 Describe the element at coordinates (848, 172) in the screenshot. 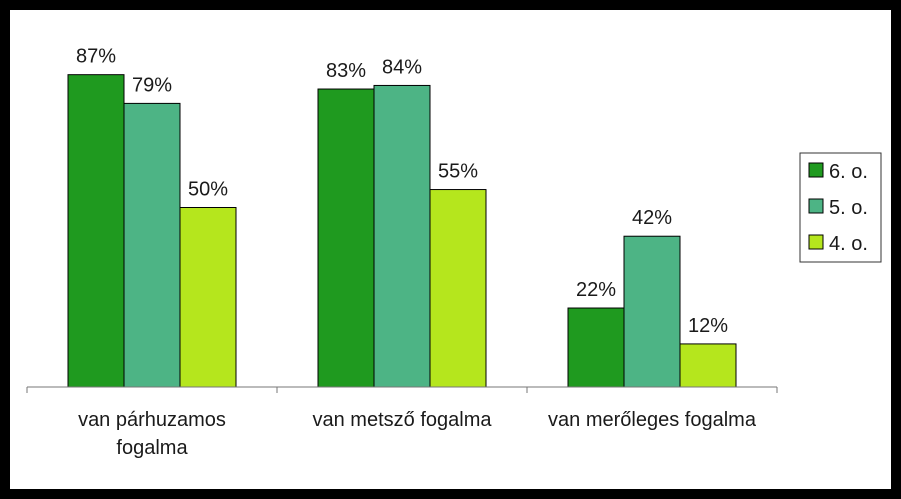

I see `legend-label: 6. o.` at that location.